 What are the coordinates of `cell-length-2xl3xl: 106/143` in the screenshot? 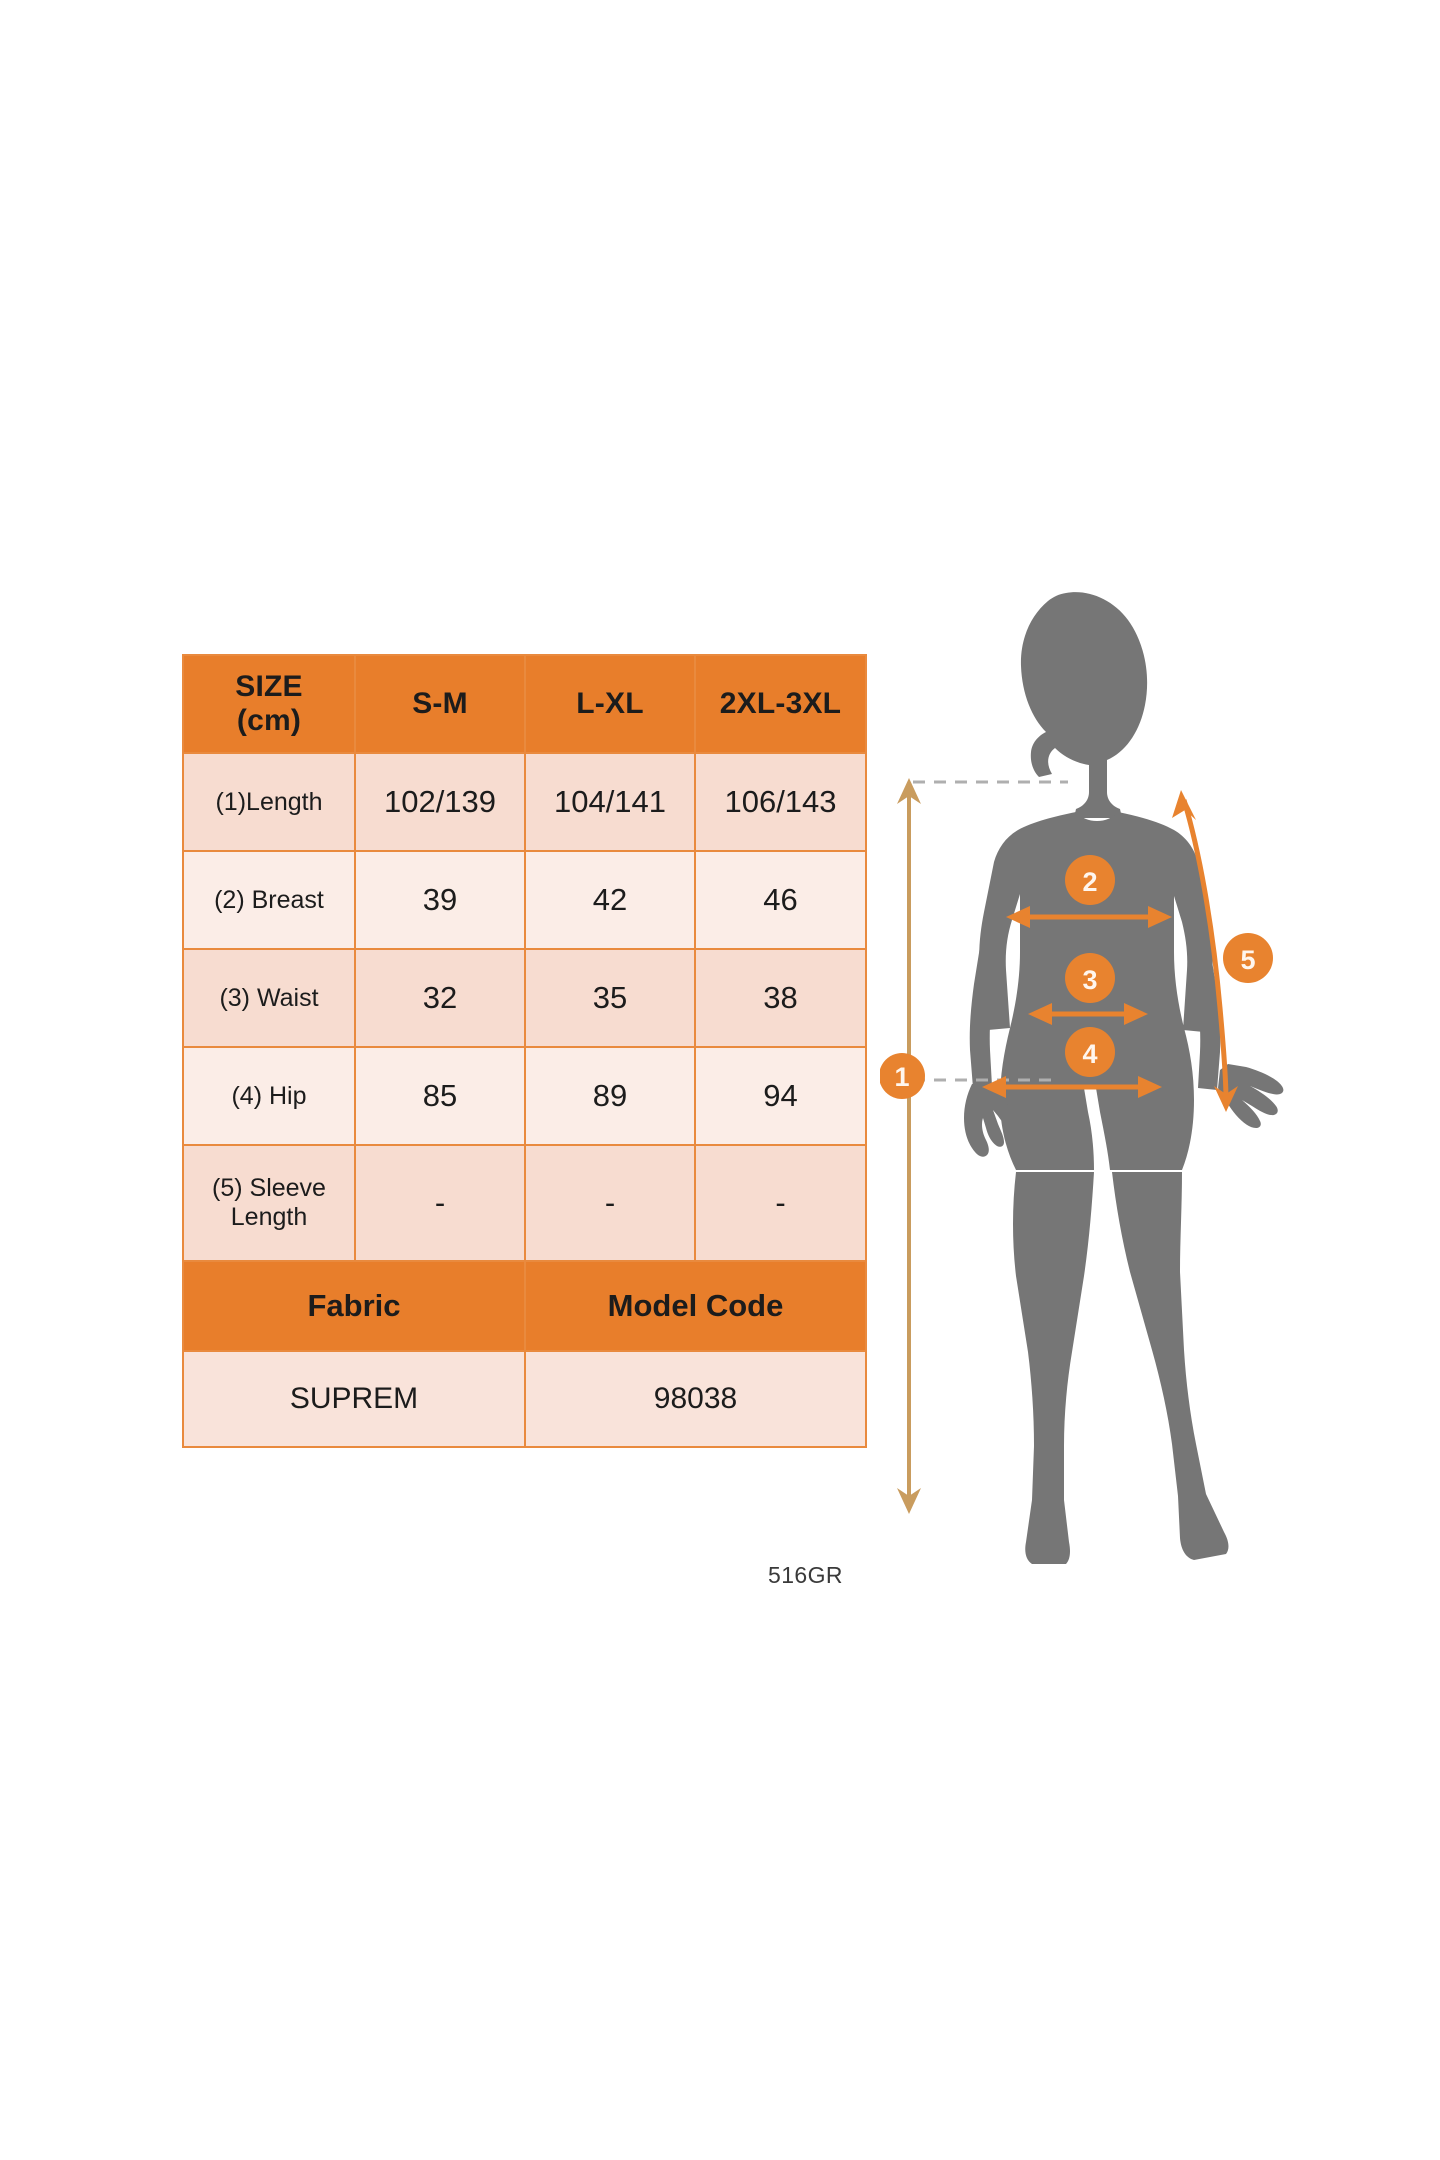 It's located at (780, 802).